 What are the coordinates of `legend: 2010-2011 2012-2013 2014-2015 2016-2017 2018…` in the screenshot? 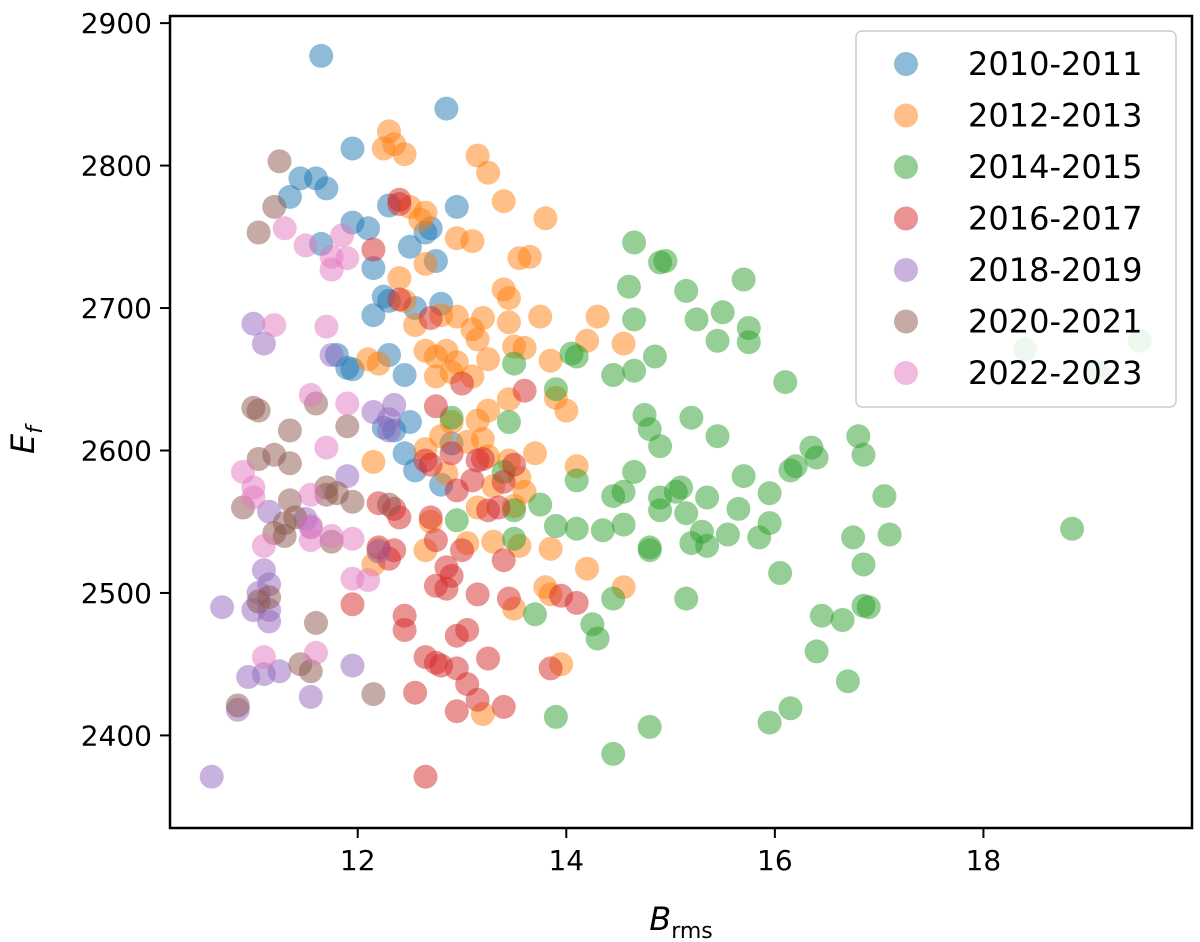 It's located at (1016, 219).